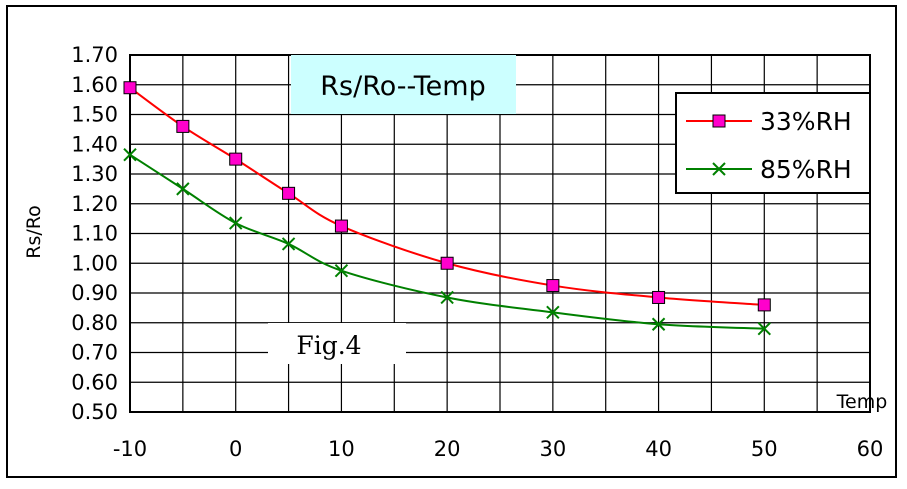 The width and height of the screenshot is (907, 489). What do you see at coordinates (130, 449) in the screenshot?
I see `x-tick-label: -10` at bounding box center [130, 449].